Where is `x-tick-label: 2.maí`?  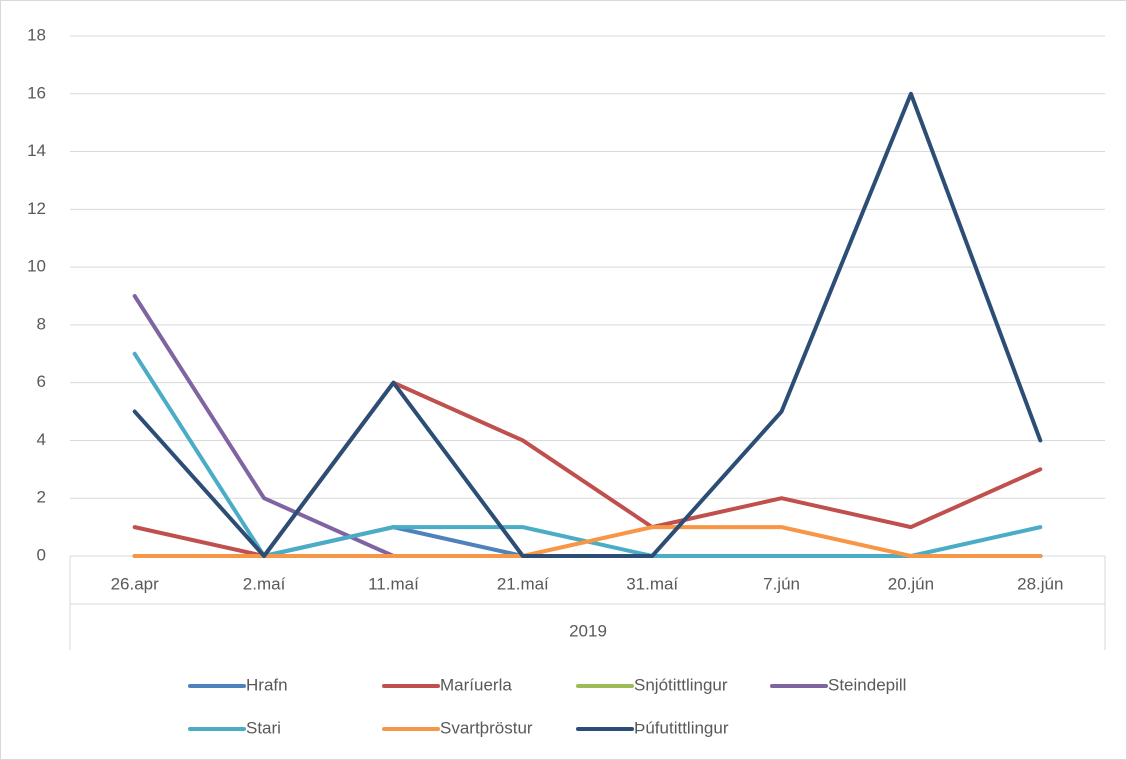 x-tick-label: 2.maí is located at coordinates (264, 583).